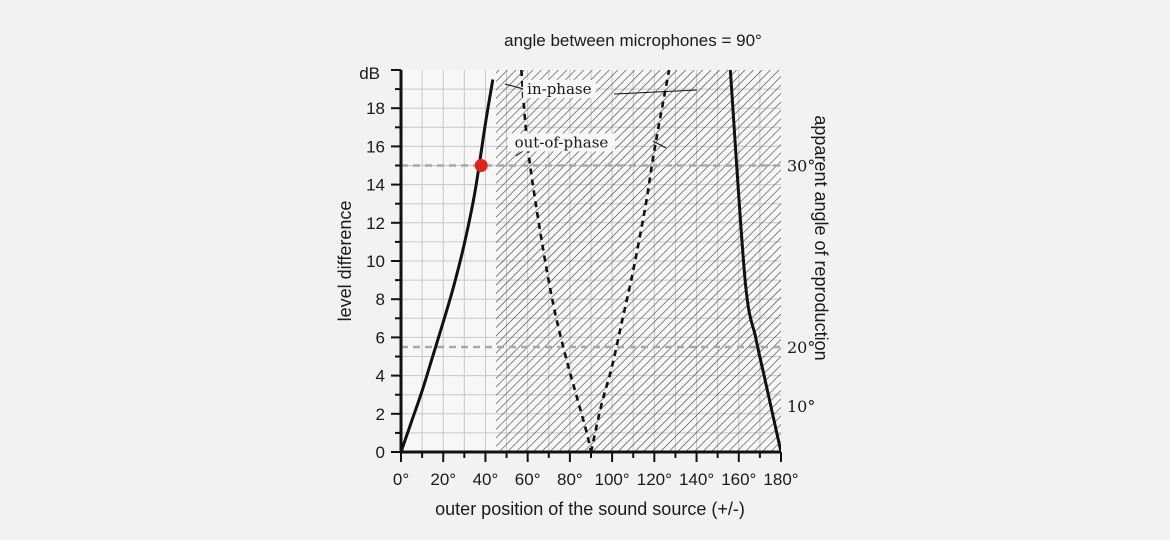  Describe the element at coordinates (380, 337) in the screenshot. I see `y-tick-label: 6` at that location.